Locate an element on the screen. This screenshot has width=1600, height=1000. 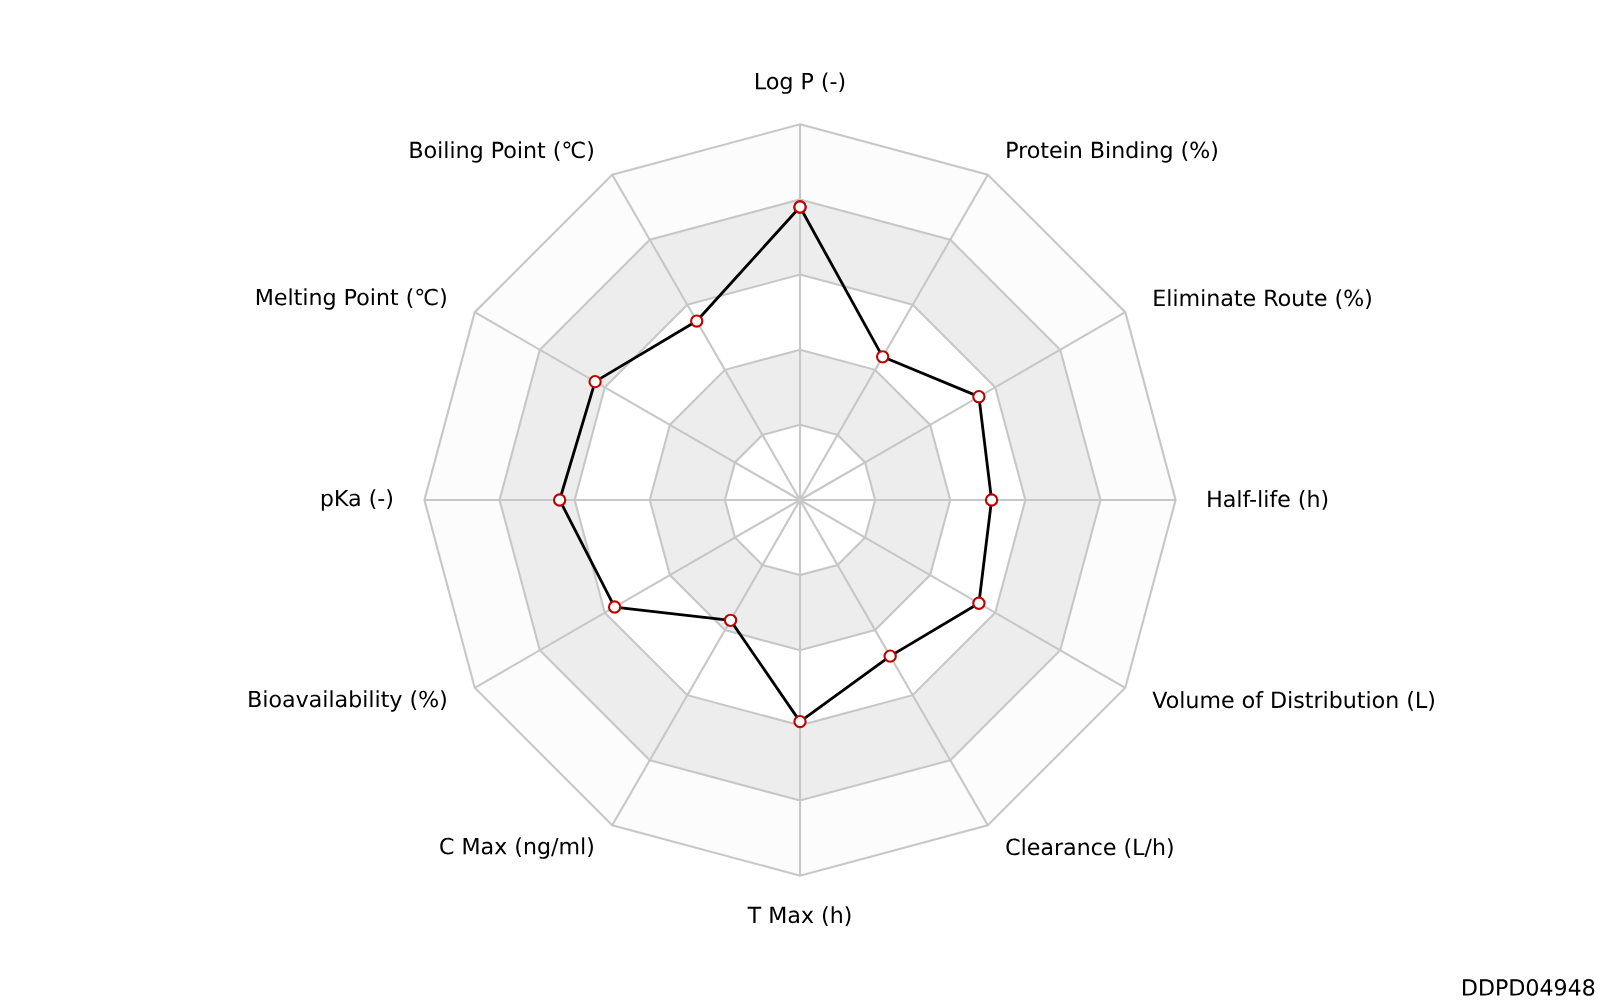
spoke-label: Half-life (h) is located at coordinates (1268, 500).